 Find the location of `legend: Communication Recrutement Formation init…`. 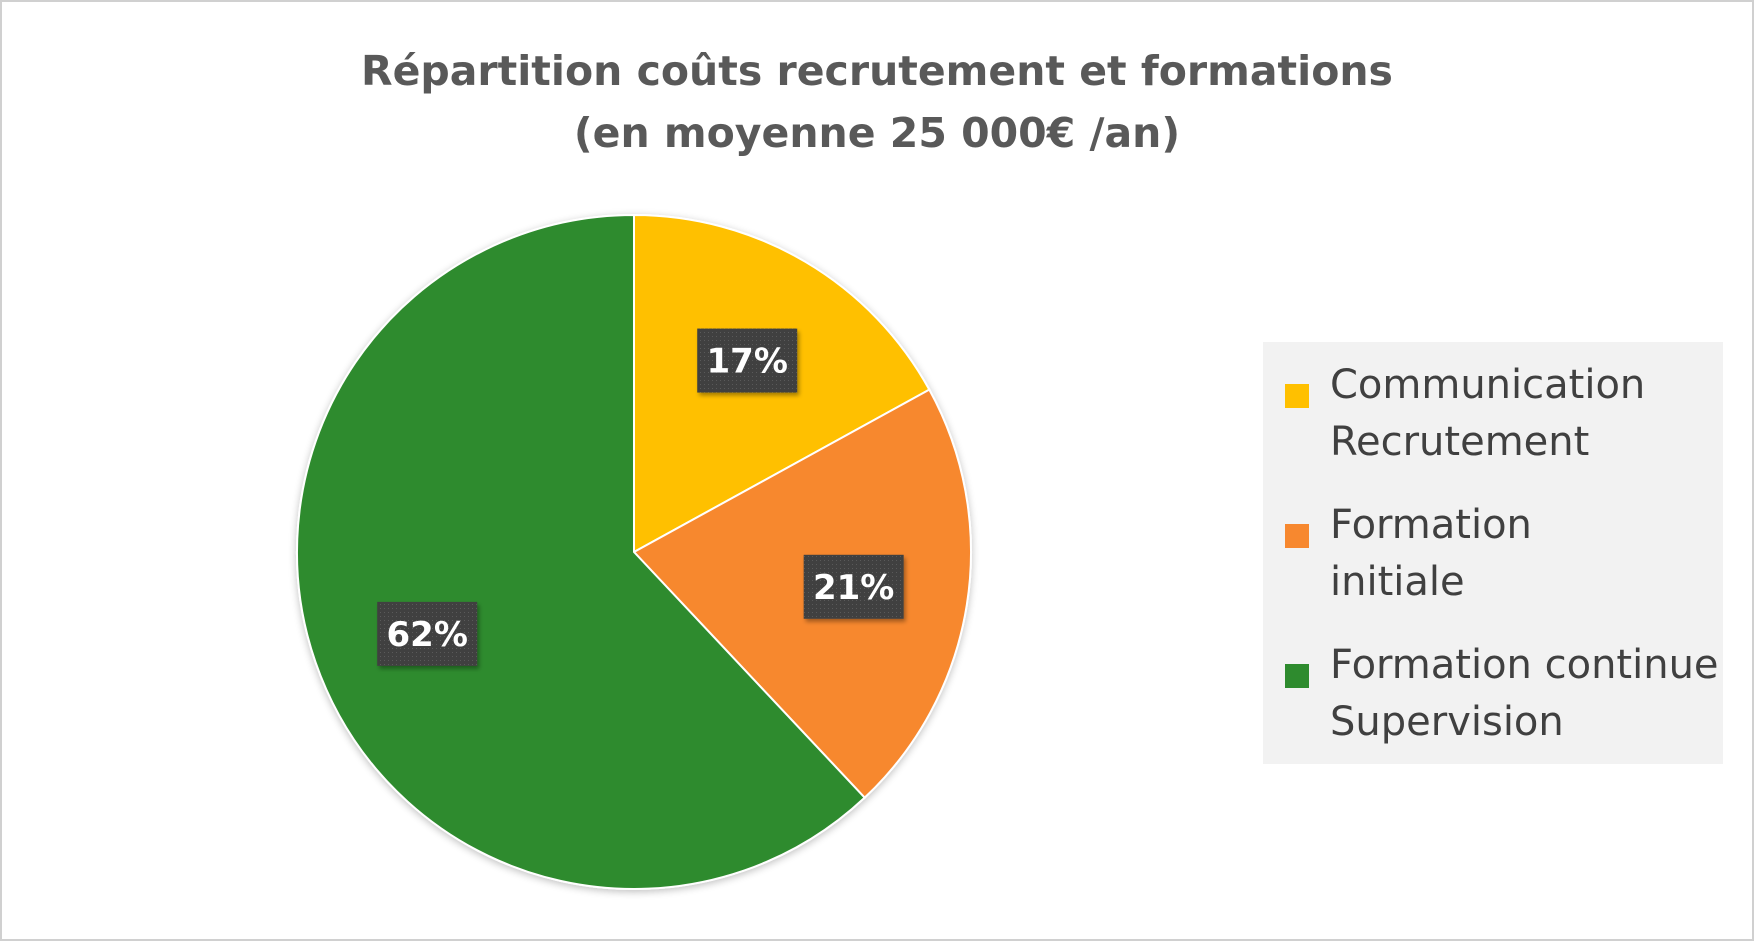

legend: Communication Recrutement Formation init… is located at coordinates (1493, 553).